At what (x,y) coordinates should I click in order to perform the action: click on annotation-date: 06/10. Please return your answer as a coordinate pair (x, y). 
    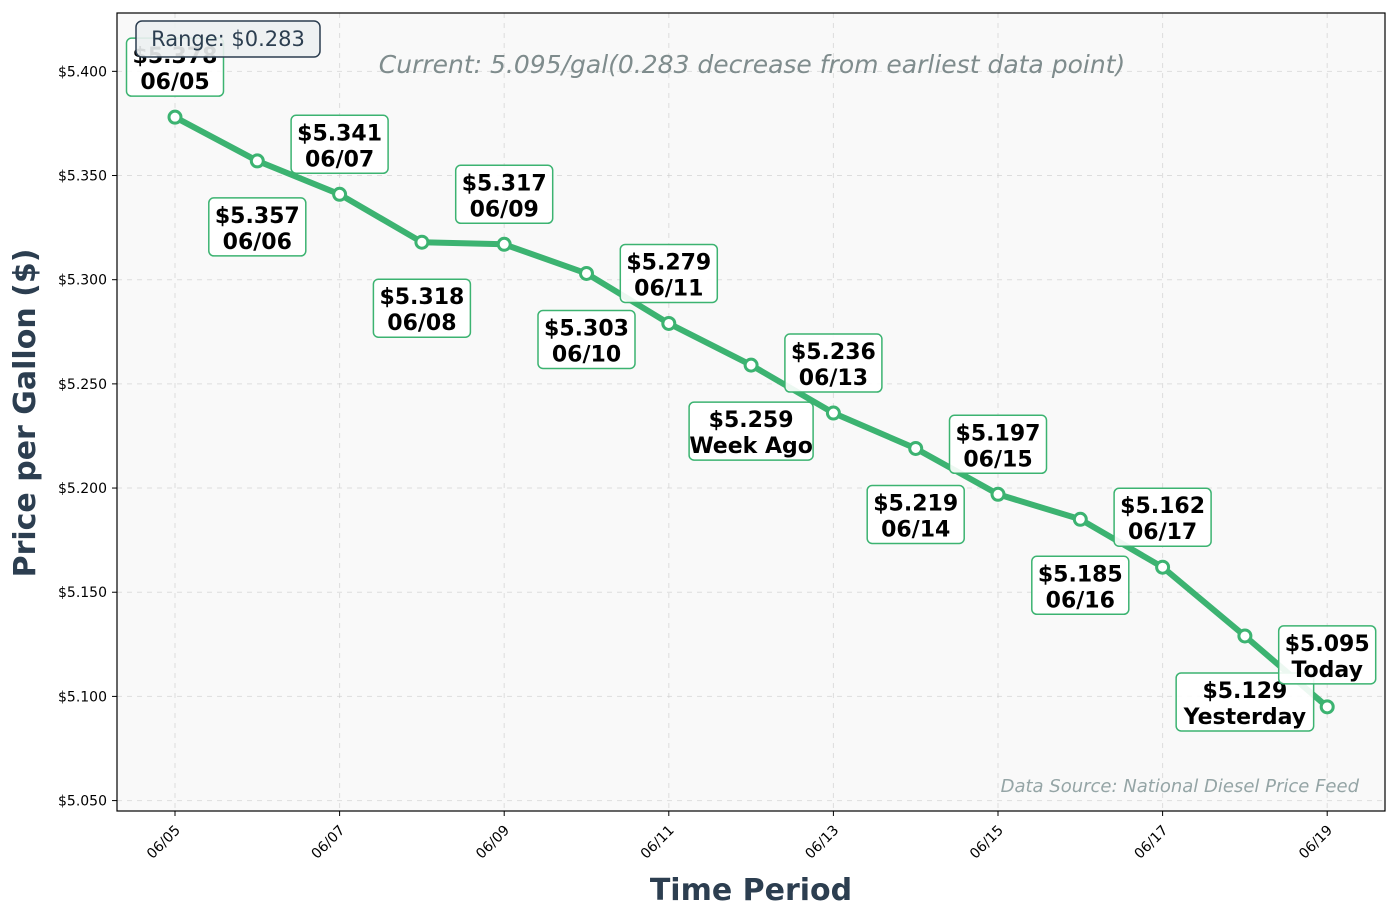
    Looking at the image, I should click on (586, 354).